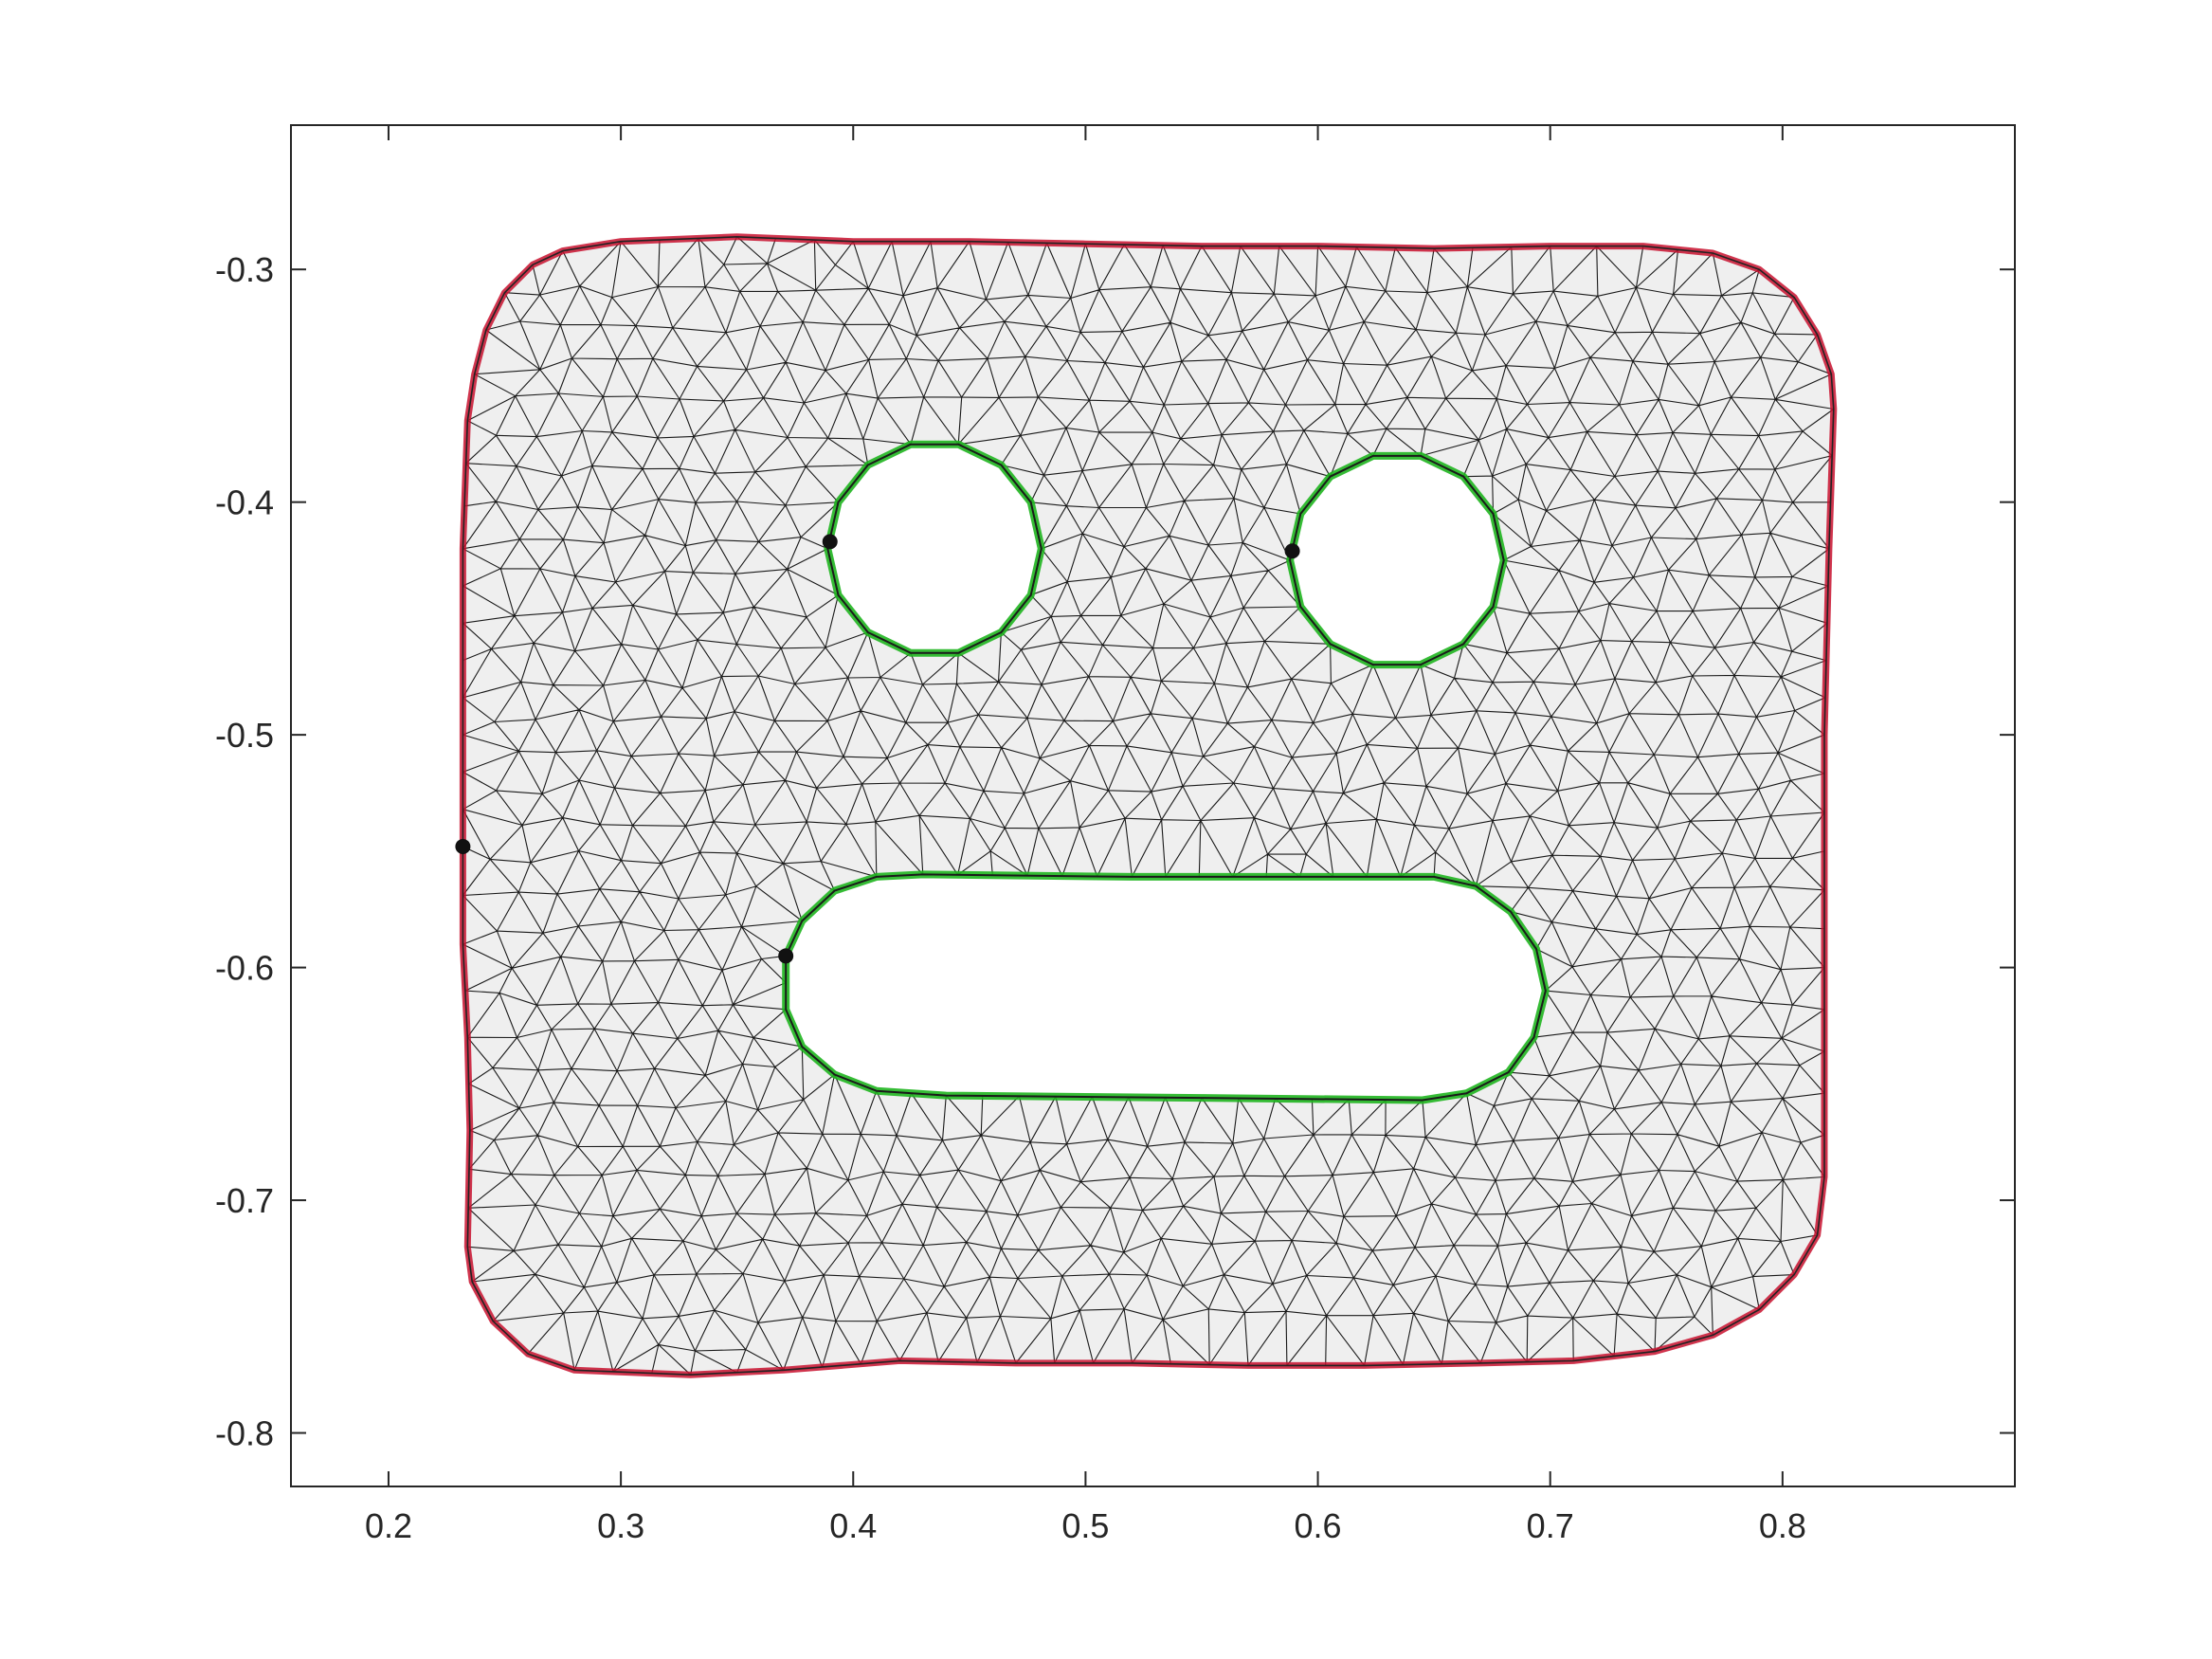 The image size is (2212, 1659). What do you see at coordinates (1318, 1525) in the screenshot?
I see `x-tick-label: 0.6` at bounding box center [1318, 1525].